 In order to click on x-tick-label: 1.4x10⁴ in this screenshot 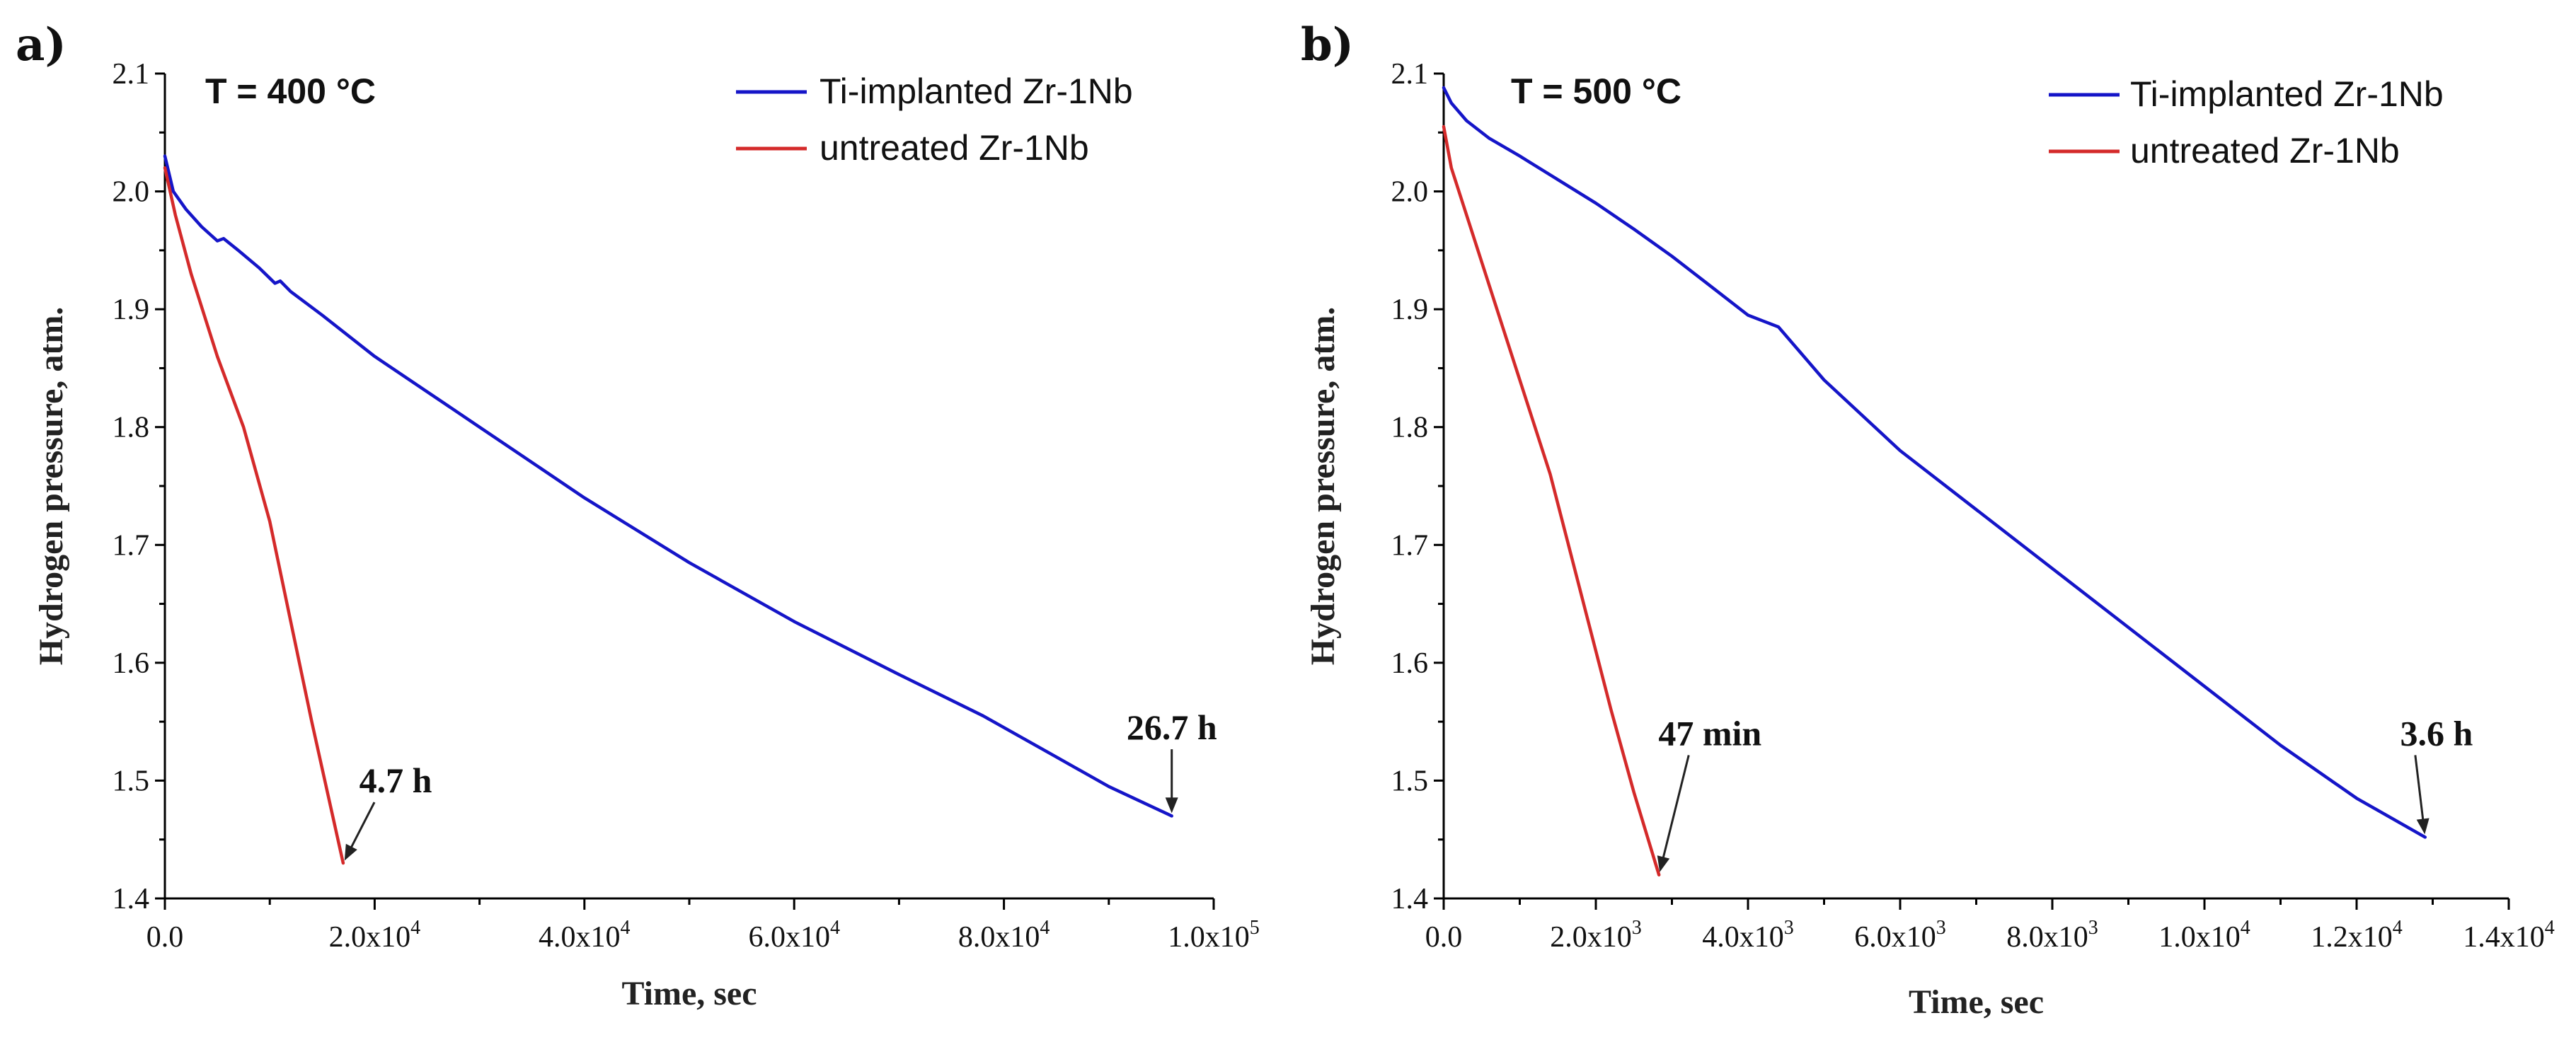, I will do `click(2509, 936)`.